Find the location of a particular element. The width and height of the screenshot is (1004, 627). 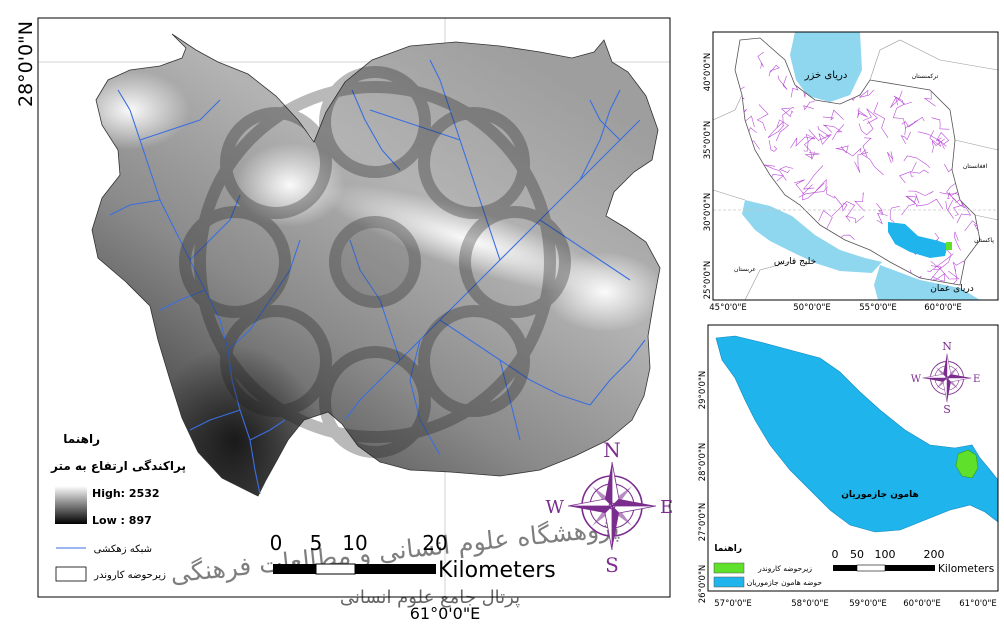

scale-tick-label: 100 is located at coordinates (885, 554).